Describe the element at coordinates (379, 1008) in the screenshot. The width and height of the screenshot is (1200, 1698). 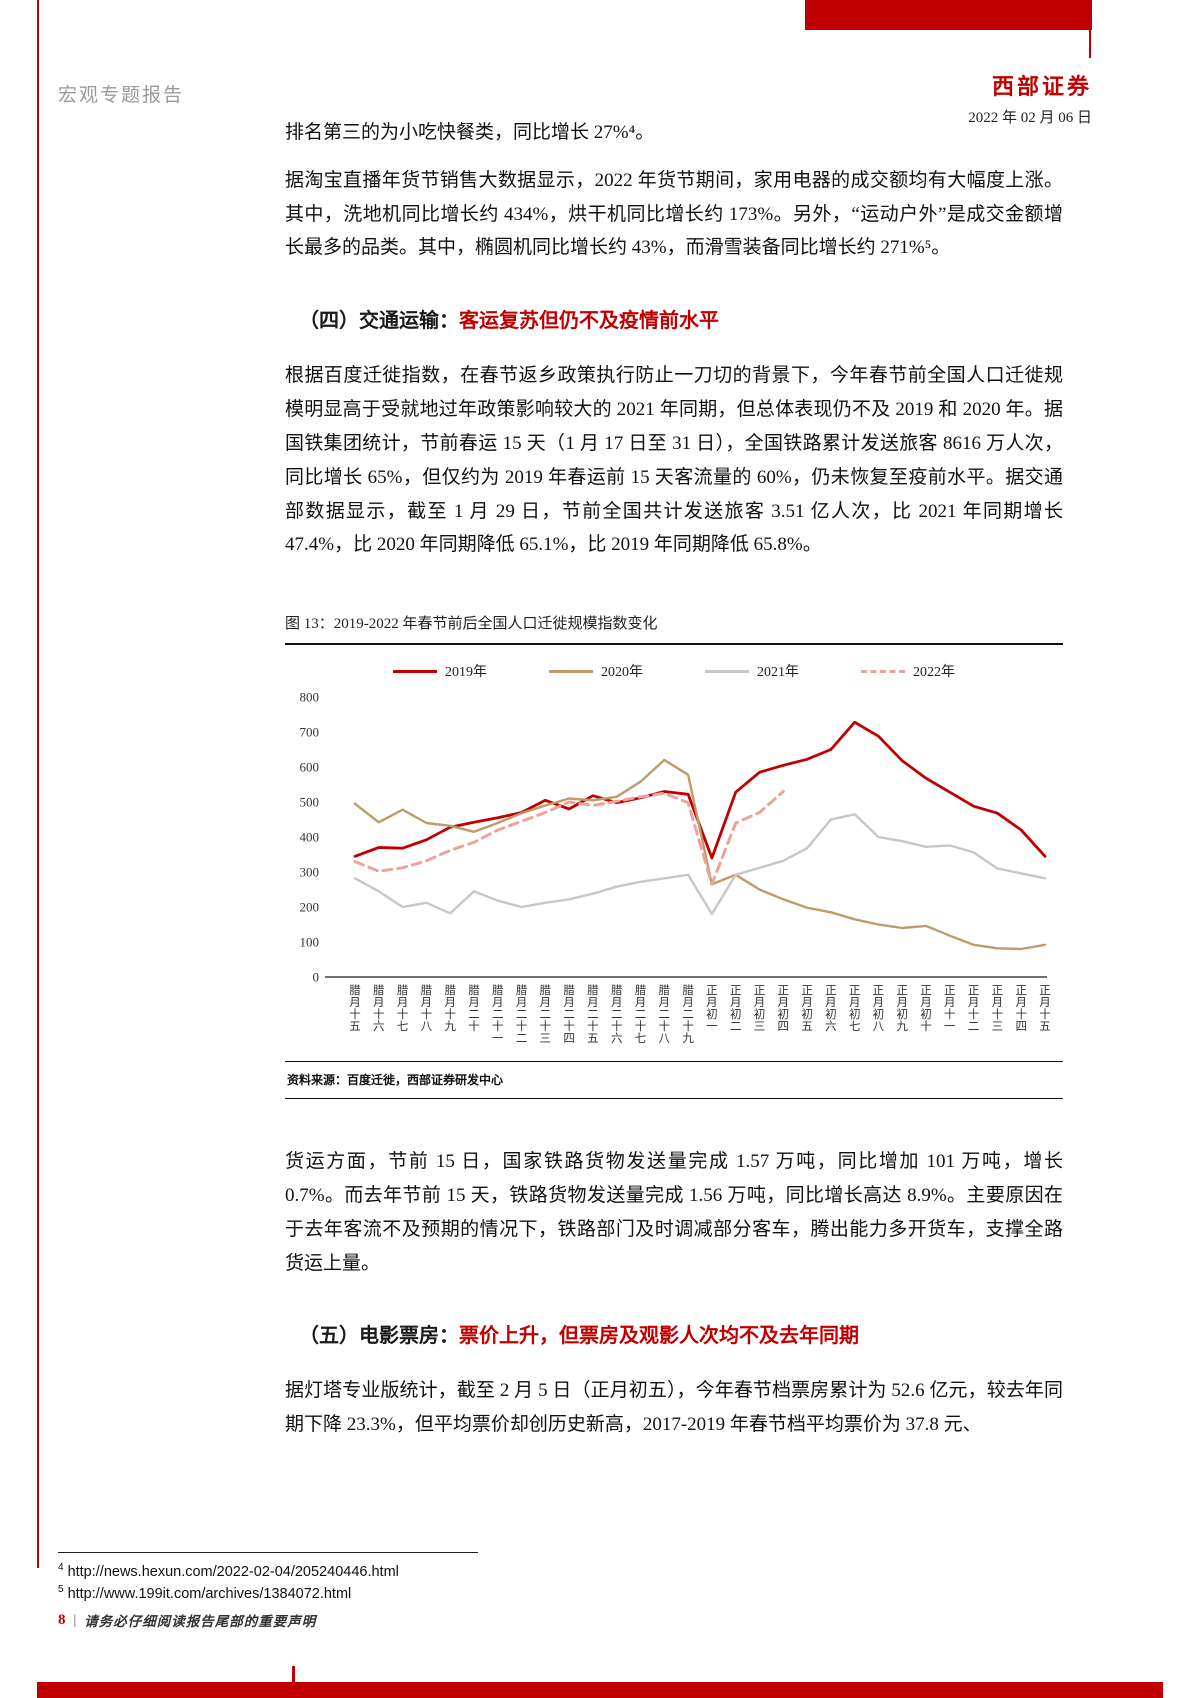
I see `svg-text: 腊月十六` at that location.